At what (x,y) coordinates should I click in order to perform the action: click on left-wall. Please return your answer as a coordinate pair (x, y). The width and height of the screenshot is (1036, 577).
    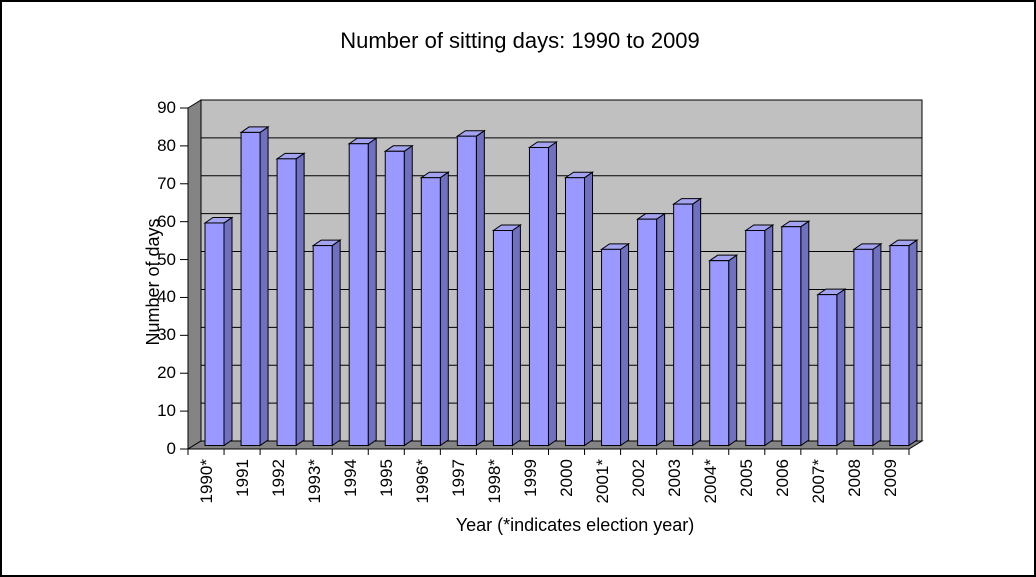
    Looking at the image, I should click on (194, 274).